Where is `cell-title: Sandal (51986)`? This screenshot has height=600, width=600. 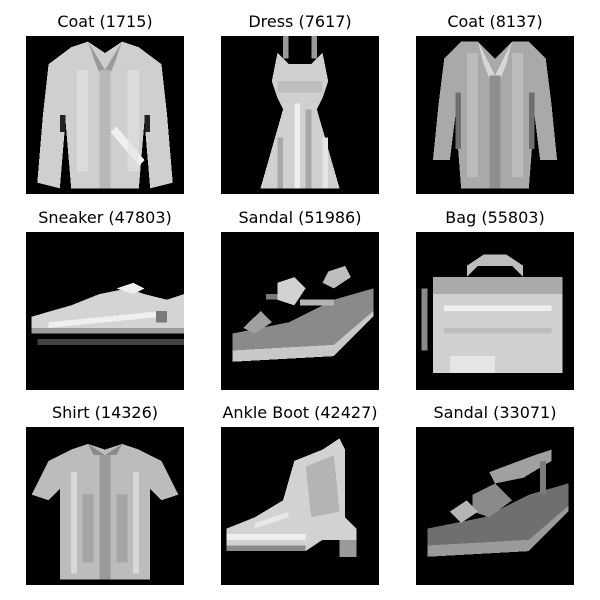 cell-title: Sandal (51986) is located at coordinates (300, 217).